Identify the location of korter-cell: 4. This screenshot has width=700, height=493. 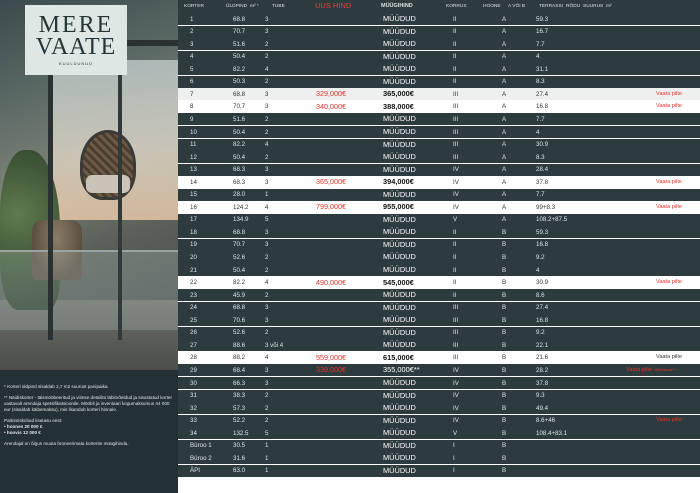
(192, 57).